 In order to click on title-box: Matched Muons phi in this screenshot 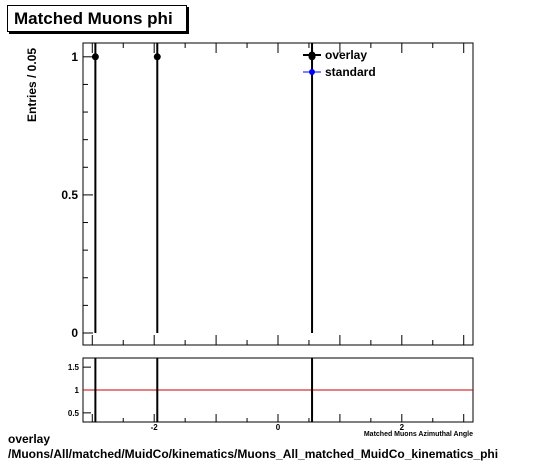, I will do `click(97, 18)`.